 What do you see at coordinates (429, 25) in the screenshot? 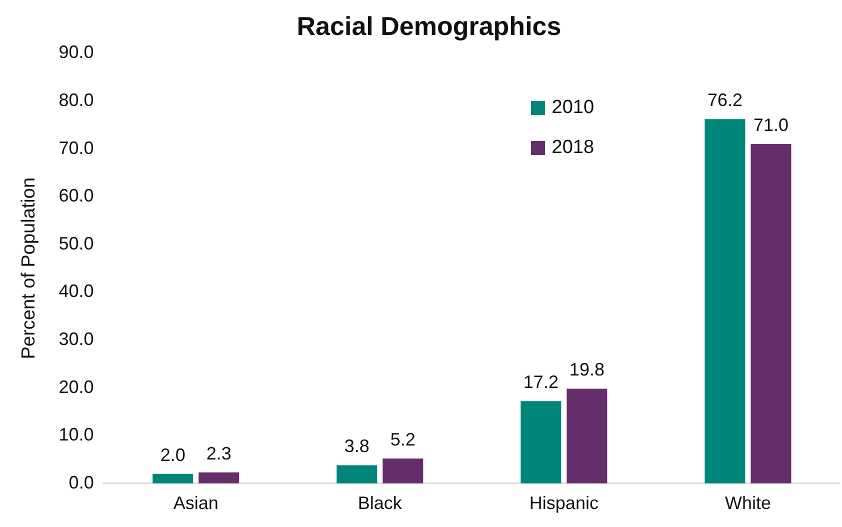
I see `chart-title: Racial Demographics` at bounding box center [429, 25].